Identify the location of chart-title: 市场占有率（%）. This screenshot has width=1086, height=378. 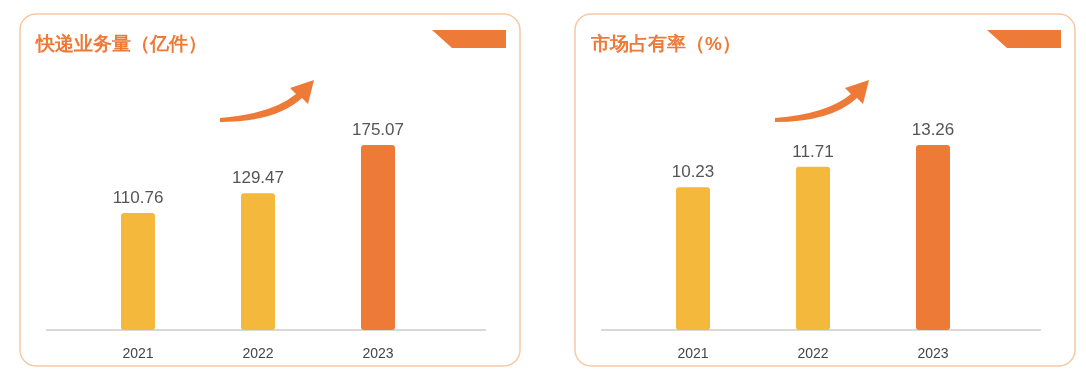
(665, 43).